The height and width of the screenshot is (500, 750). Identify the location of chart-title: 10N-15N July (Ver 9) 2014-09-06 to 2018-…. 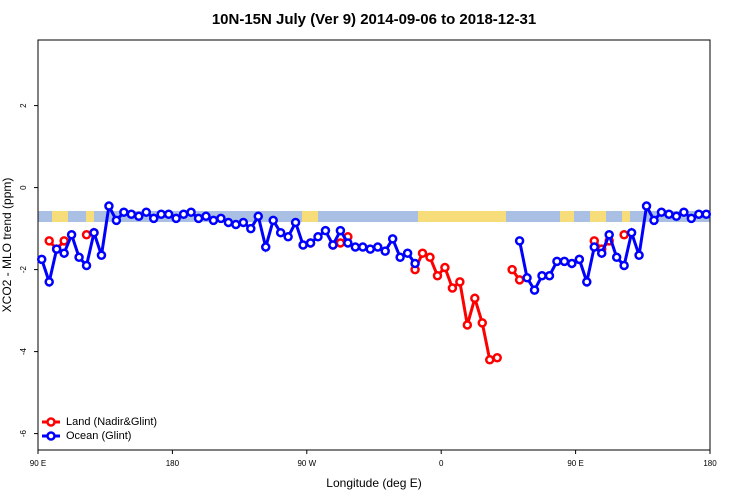
(374, 19).